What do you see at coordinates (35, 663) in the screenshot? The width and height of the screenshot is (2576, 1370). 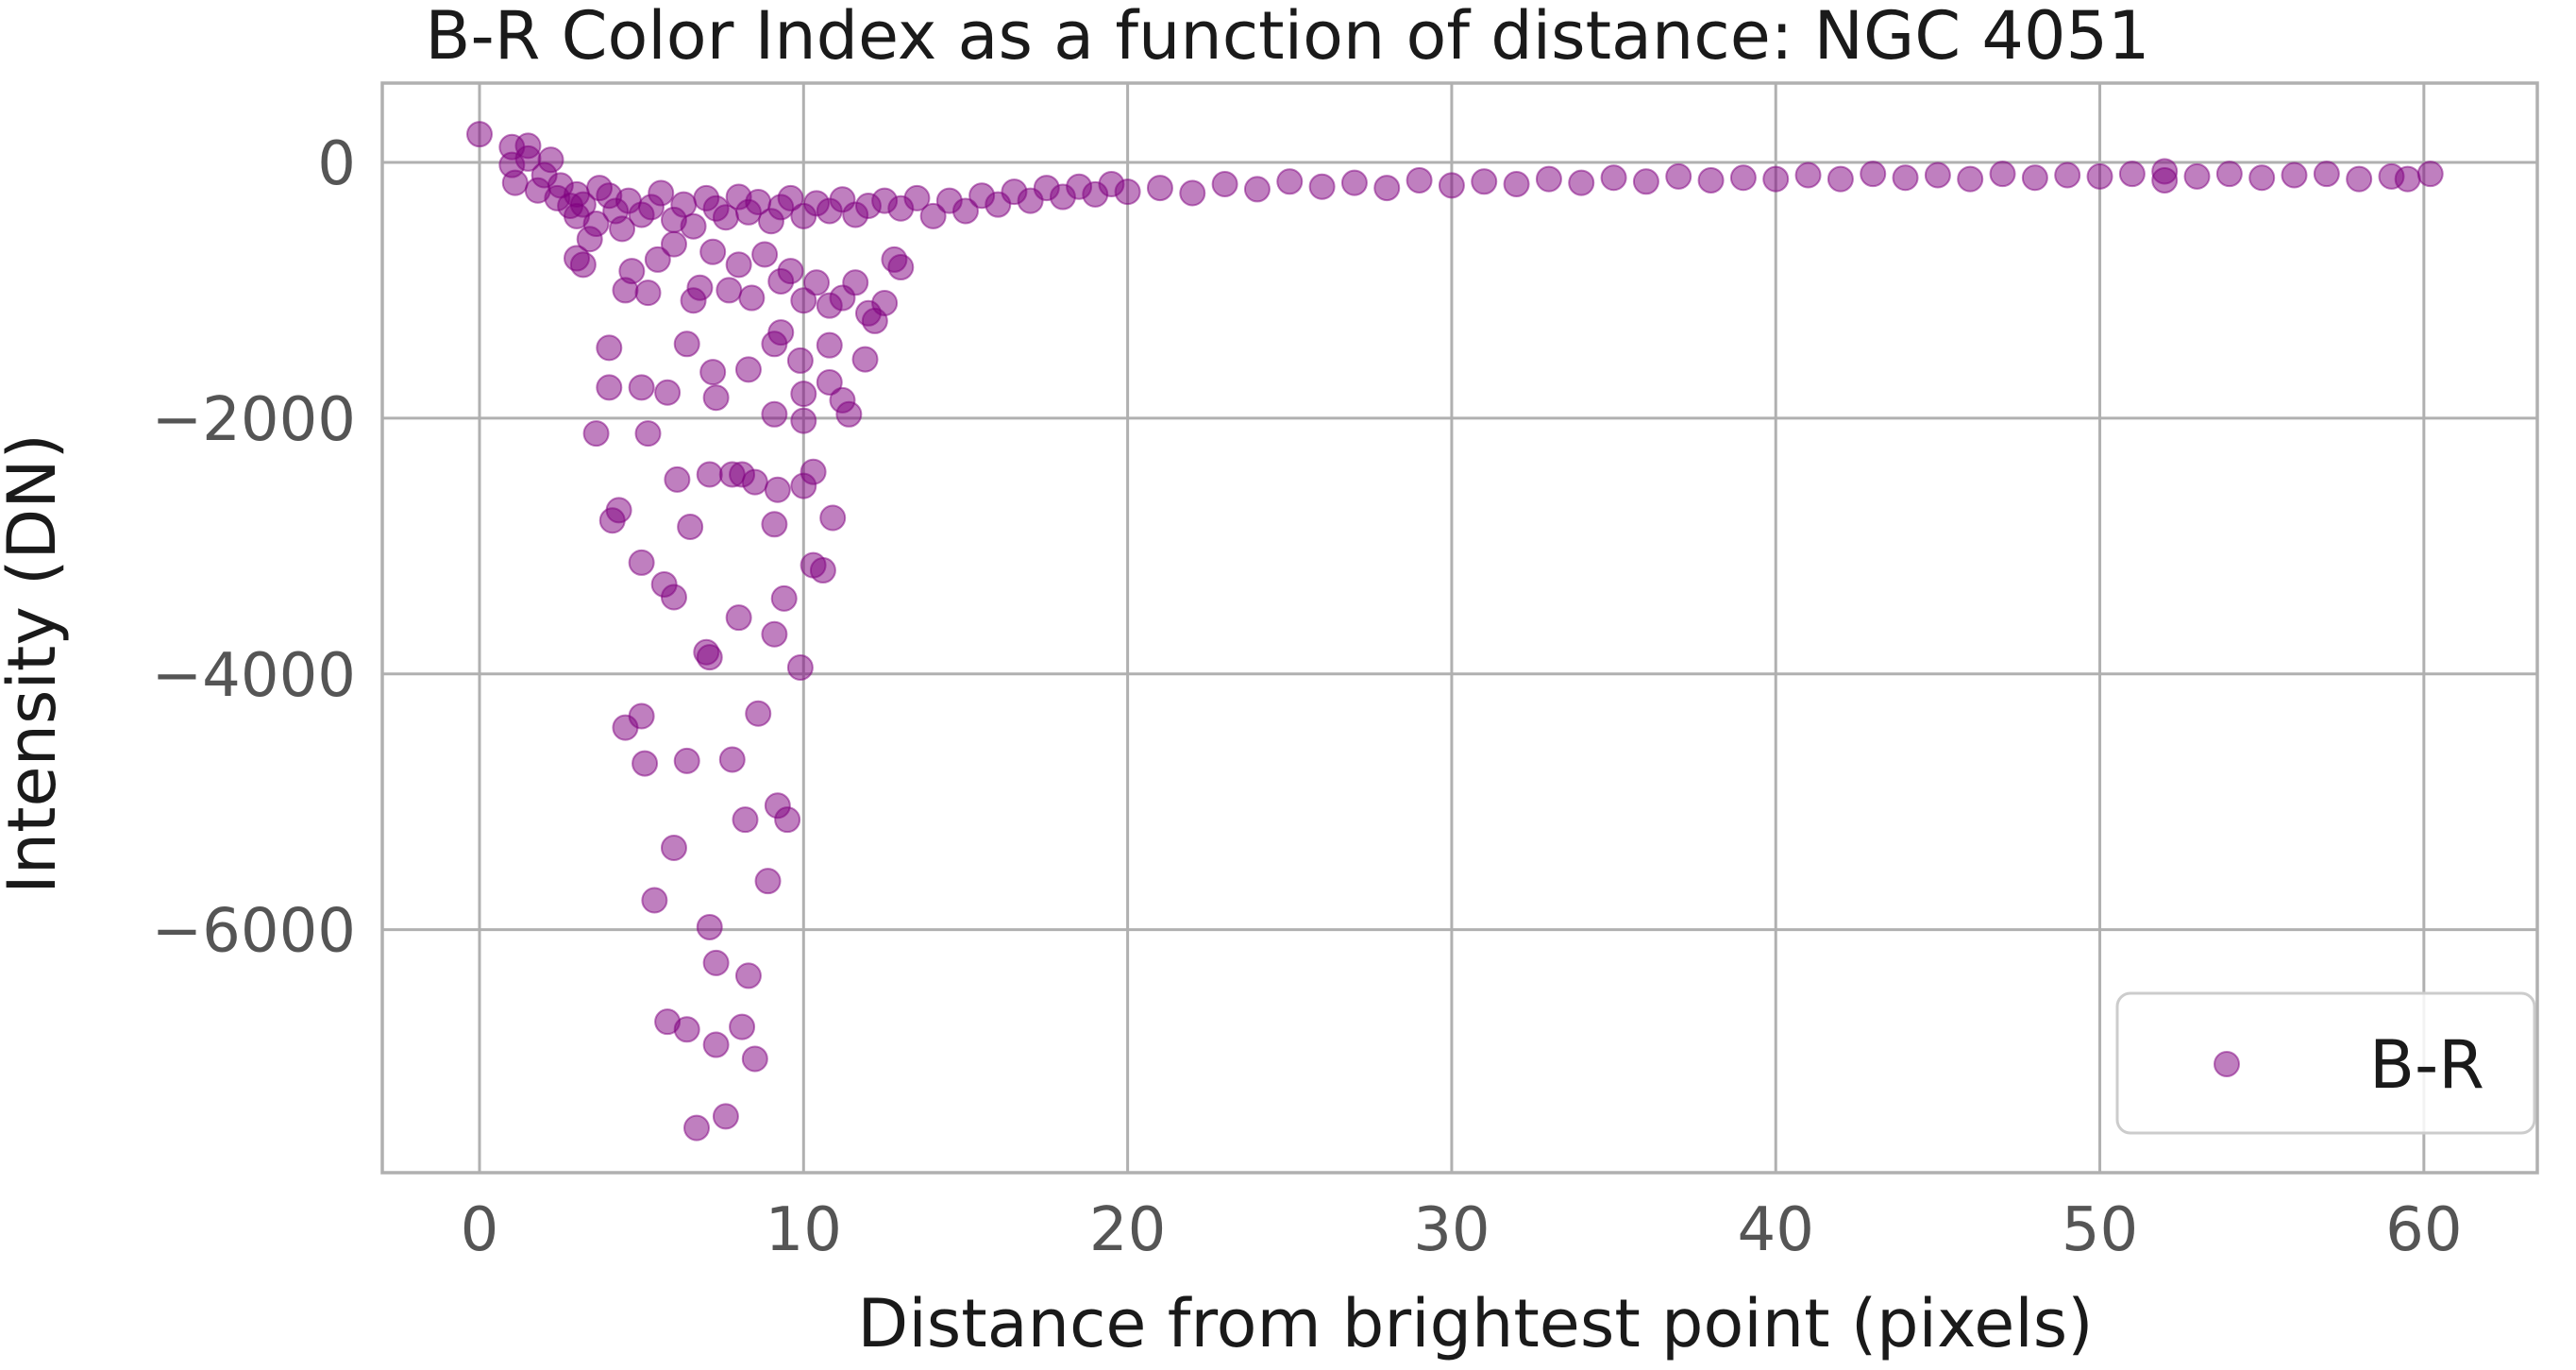 I see `y-axis-label: Intensity (DN)` at bounding box center [35, 663].